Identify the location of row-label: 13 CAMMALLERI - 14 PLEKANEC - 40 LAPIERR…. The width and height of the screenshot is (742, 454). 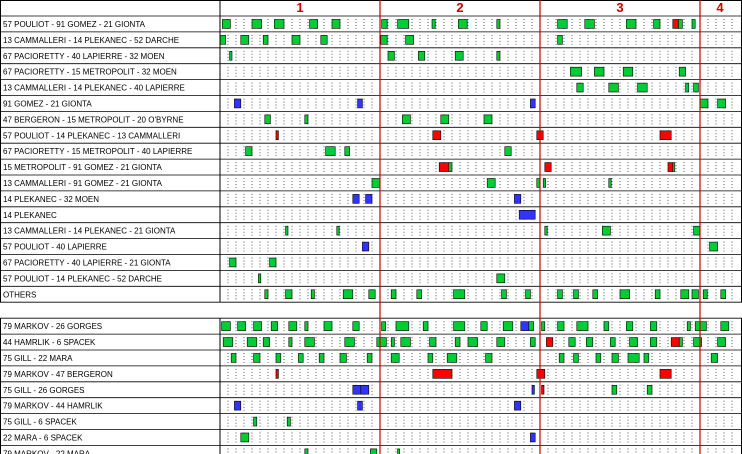
(94, 88).